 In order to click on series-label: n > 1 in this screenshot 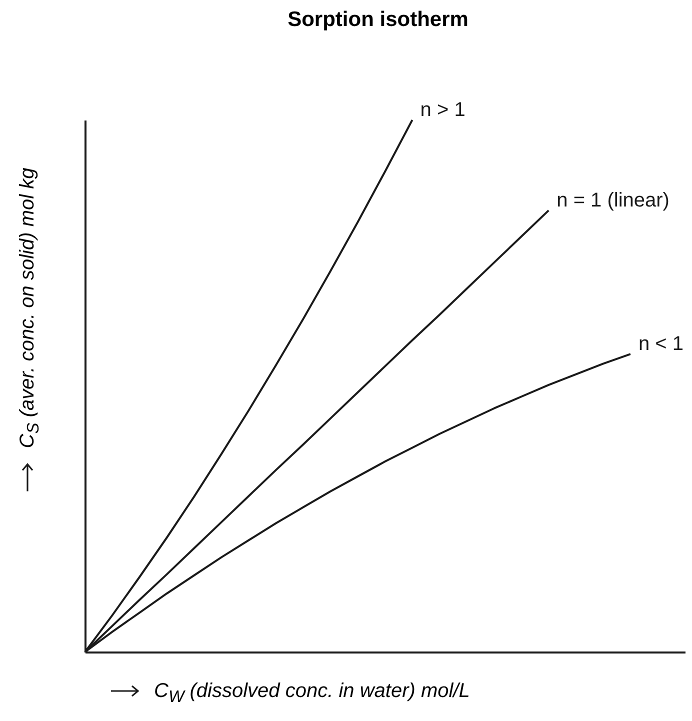, I will do `click(443, 110)`.